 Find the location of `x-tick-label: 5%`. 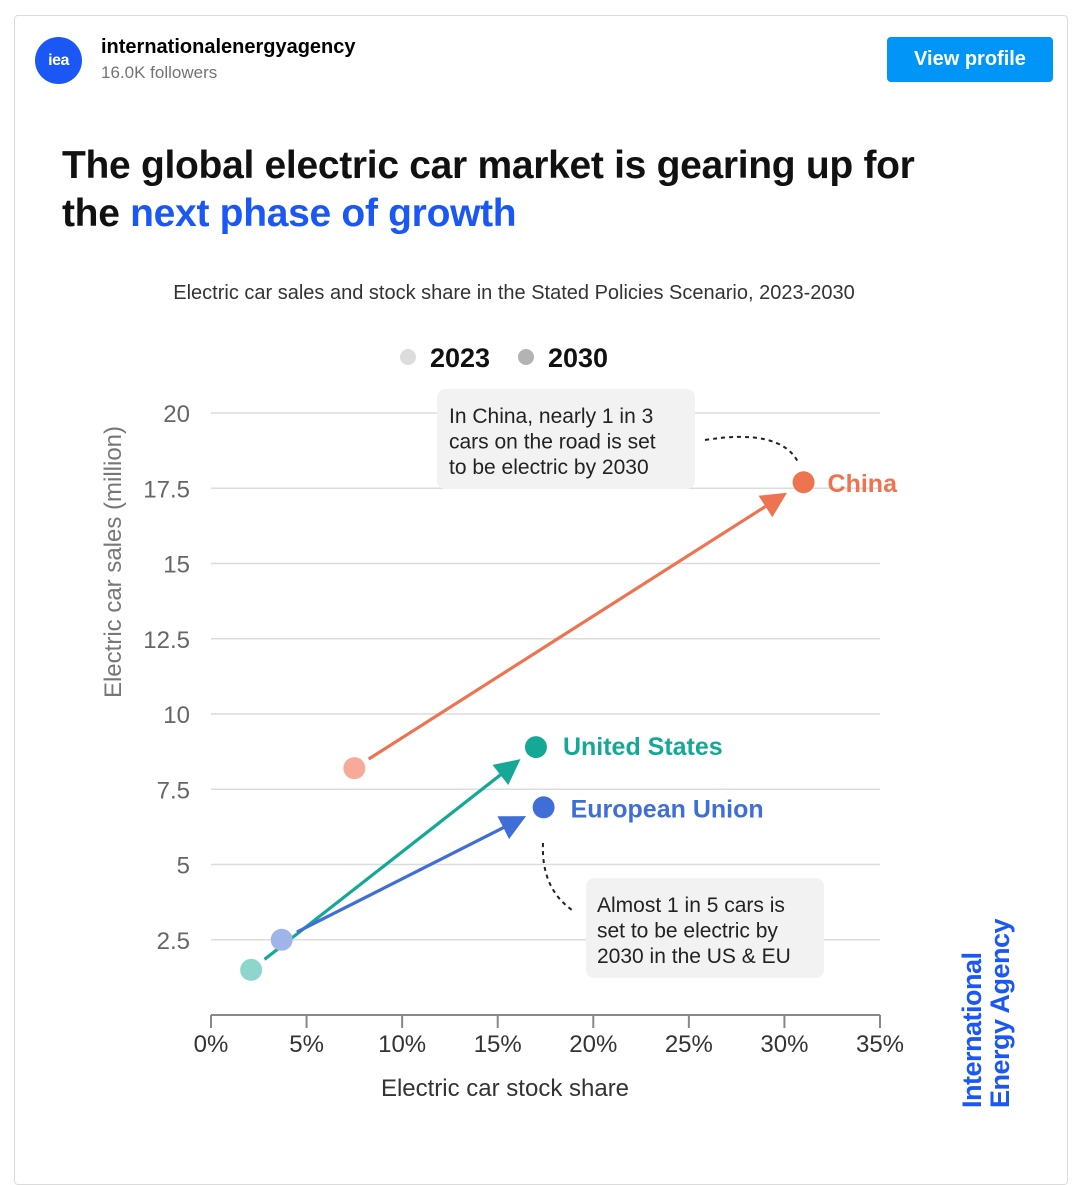

x-tick-label: 5% is located at coordinates (306, 1044).